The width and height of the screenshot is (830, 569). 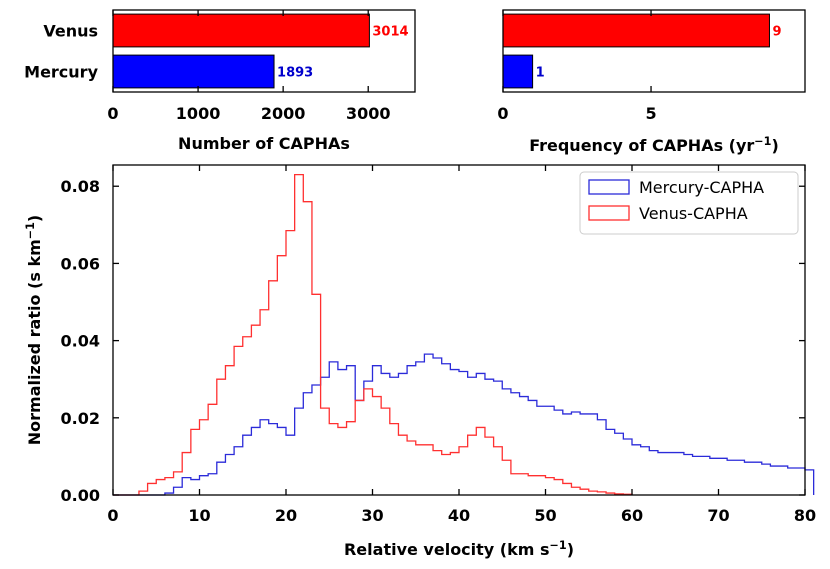 I want to click on legend-swatch-venus-capha, so click(x=609, y=213).